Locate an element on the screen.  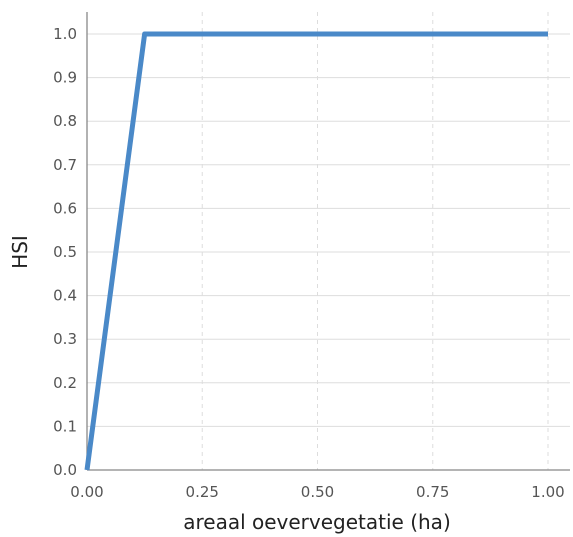
y-tick-label: 0.9 is located at coordinates (65, 78).